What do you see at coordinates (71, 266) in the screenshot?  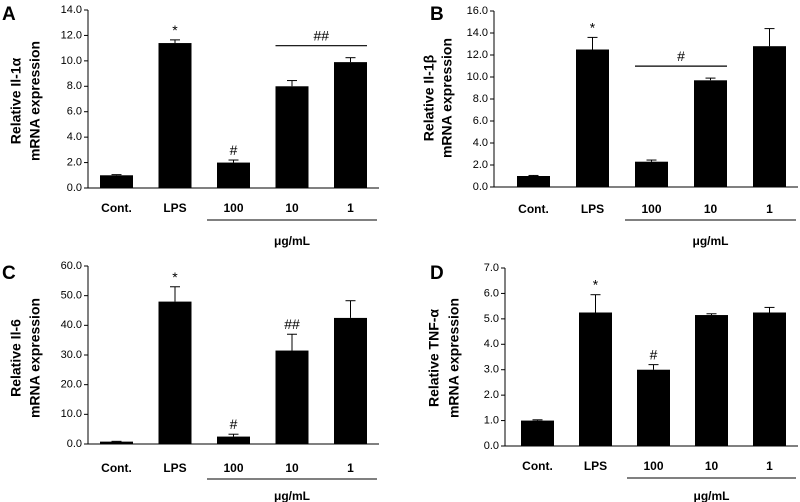 I see `y-tick-label: 60.0` at bounding box center [71, 266].